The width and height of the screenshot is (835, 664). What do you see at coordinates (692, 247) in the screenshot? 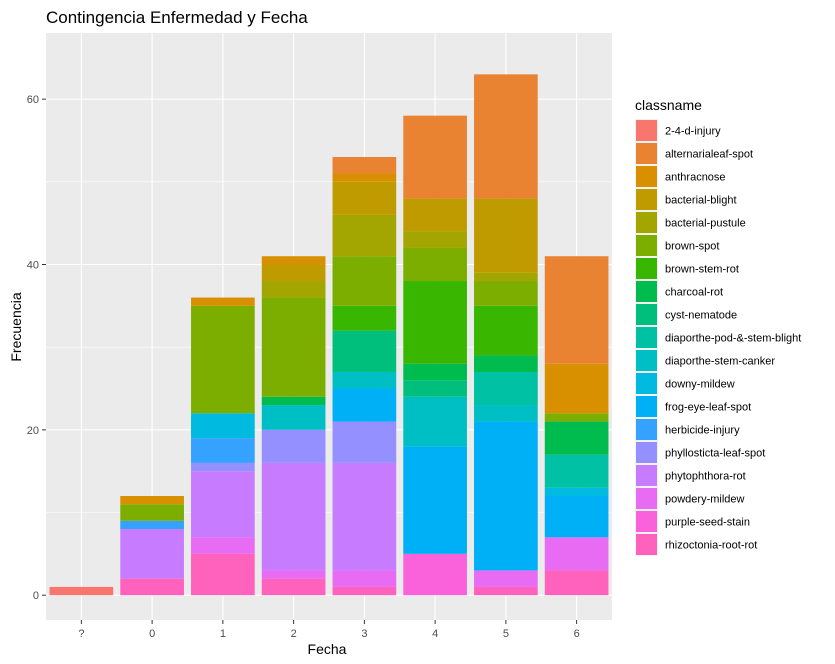
I see `legend-label: brown-spot` at bounding box center [692, 247].